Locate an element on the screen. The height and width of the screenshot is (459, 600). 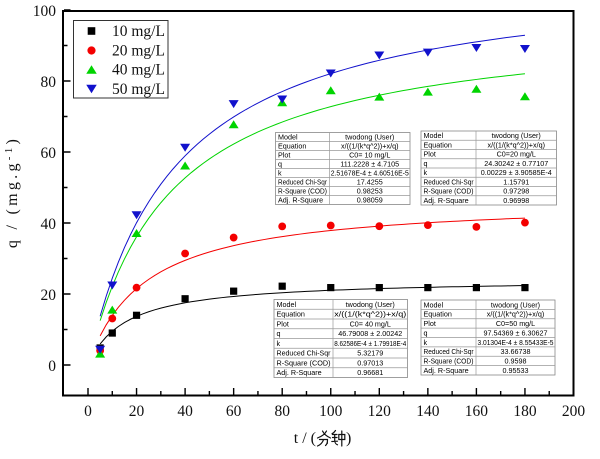
svg-text: 0.97298 is located at coordinates (516, 191).